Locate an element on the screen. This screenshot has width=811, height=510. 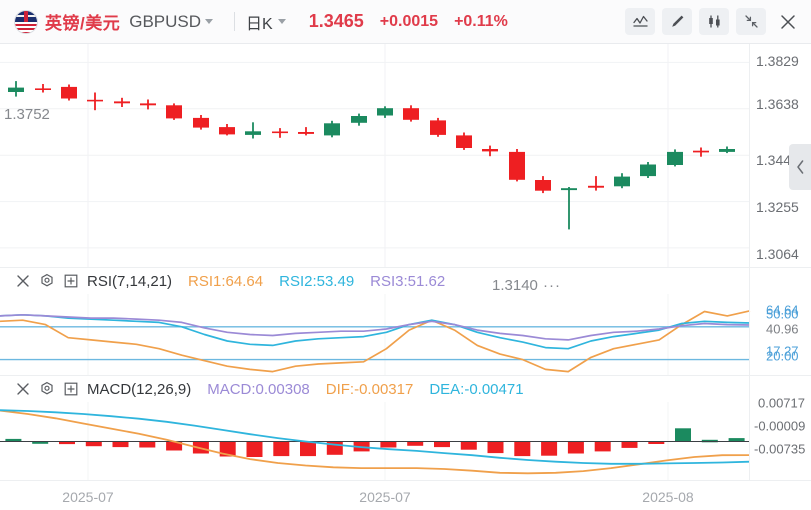
rsi-axis-label: 64.64 is located at coordinates (782, 310).